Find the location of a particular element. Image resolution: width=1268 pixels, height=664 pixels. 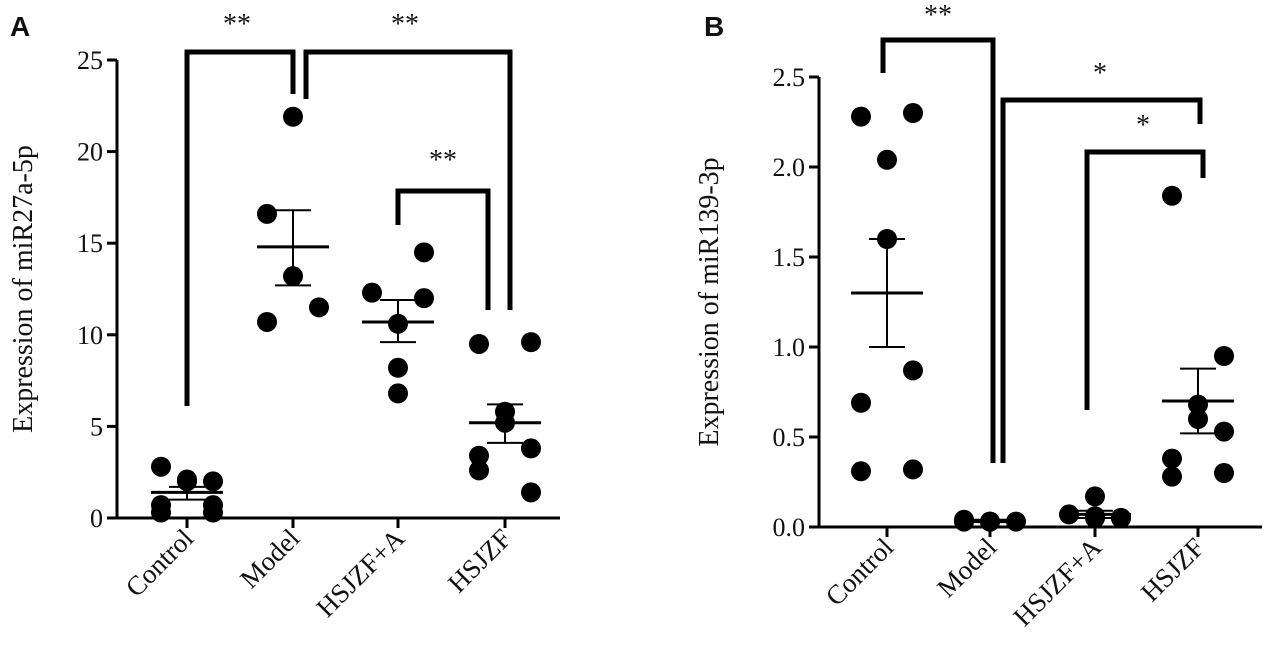

y-tick-label: 10 is located at coordinates (90, 335).